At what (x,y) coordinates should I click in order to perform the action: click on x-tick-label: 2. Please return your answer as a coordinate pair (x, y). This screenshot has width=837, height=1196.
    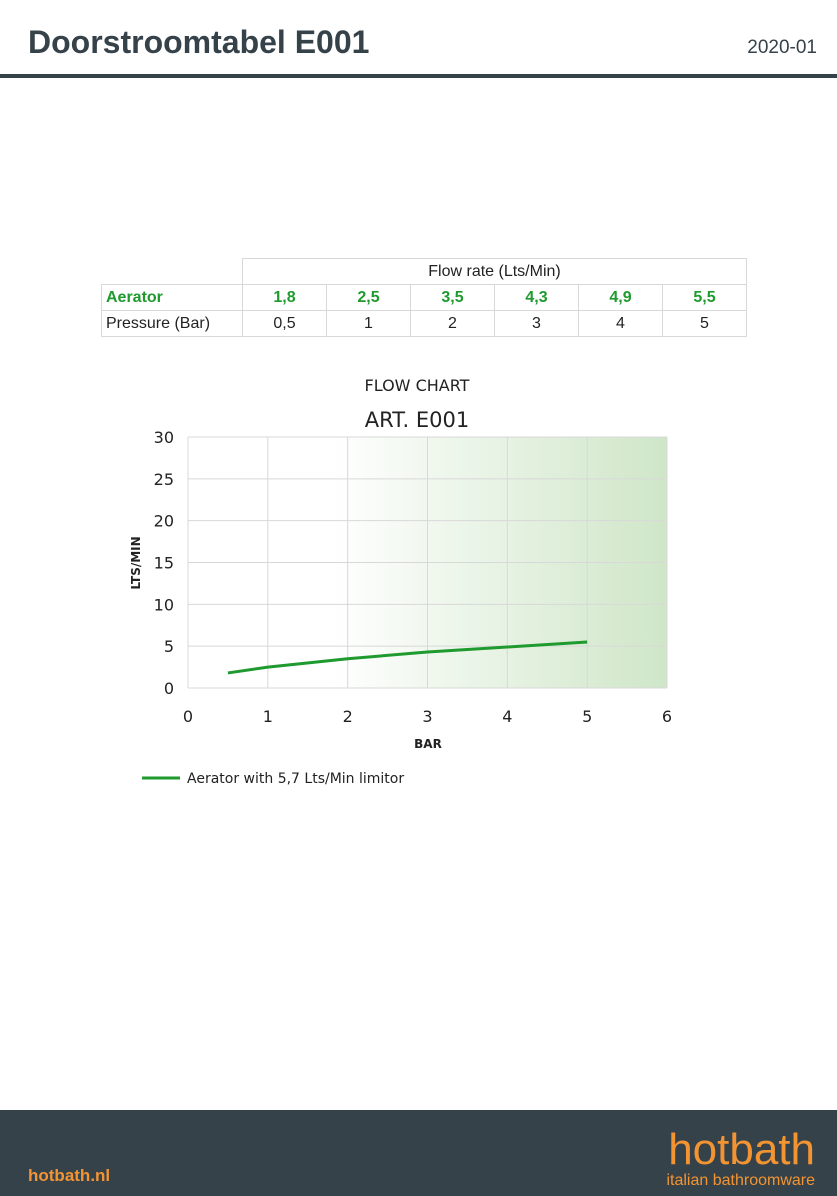
    Looking at the image, I should click on (348, 716).